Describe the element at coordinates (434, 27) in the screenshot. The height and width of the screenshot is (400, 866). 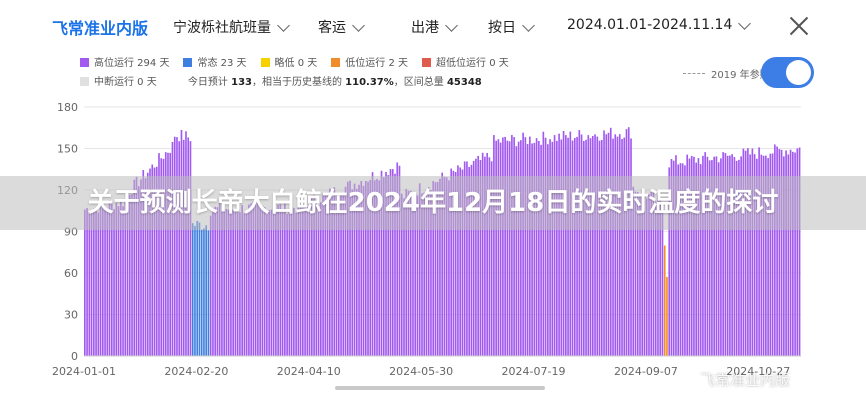
I see `direction-dropdown: 出港` at that location.